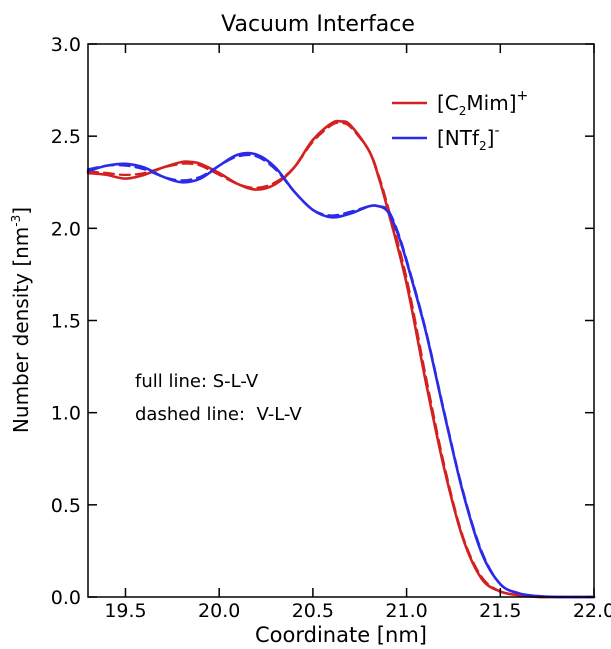  Describe the element at coordinates (460, 120) in the screenshot. I see `legend: [C2Mim]+ [NTf2]-` at that location.